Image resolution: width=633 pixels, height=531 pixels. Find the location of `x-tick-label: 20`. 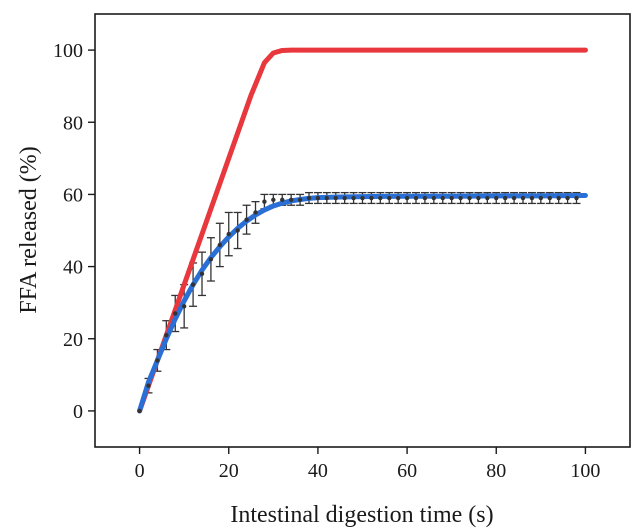

x-tick-label: 20 is located at coordinates (229, 471).